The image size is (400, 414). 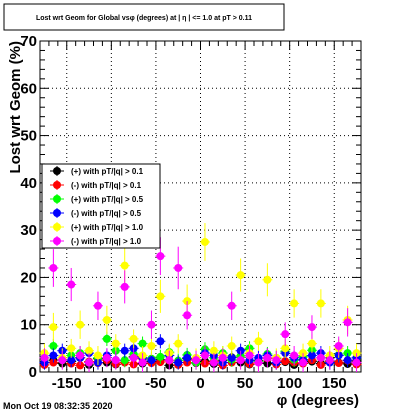 I want to click on y-tick-label: 40, so click(x=28, y=183).